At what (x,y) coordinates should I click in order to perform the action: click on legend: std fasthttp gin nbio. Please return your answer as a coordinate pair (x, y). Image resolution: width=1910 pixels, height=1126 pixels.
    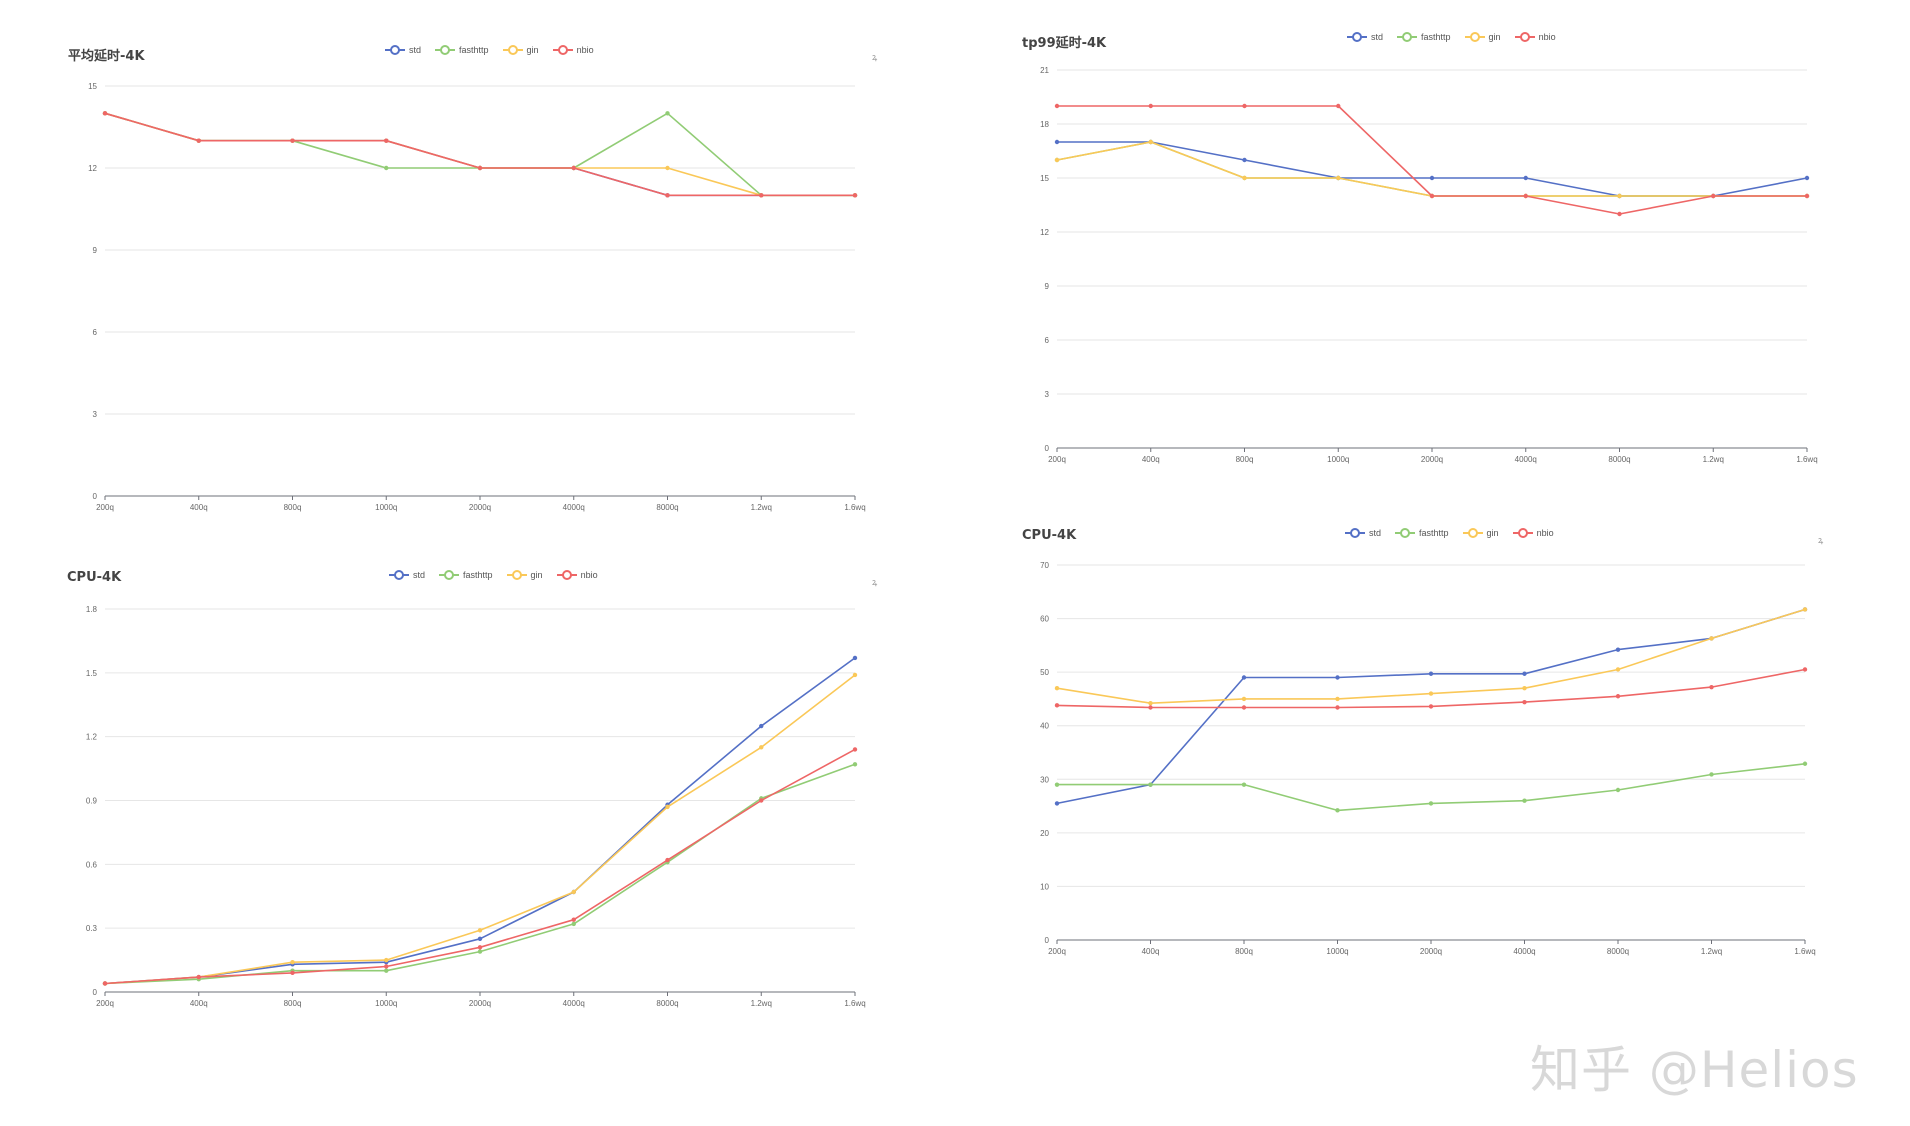
    Looking at the image, I should click on (1449, 533).